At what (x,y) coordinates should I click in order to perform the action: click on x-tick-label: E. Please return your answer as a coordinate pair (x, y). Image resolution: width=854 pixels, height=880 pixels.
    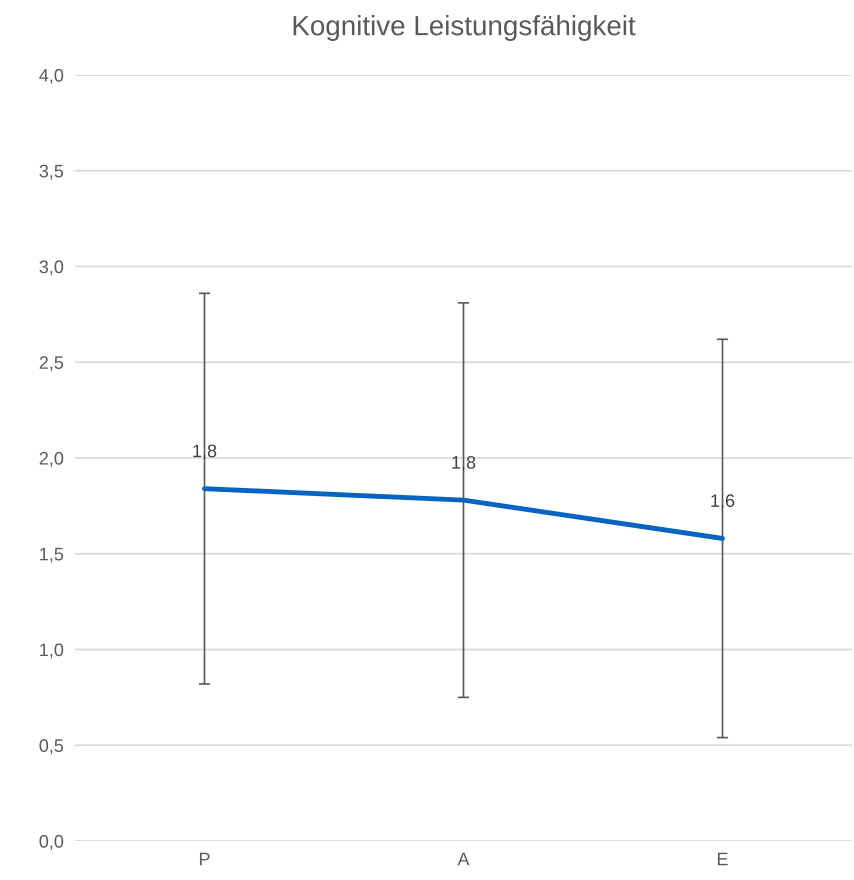
    Looking at the image, I should click on (723, 859).